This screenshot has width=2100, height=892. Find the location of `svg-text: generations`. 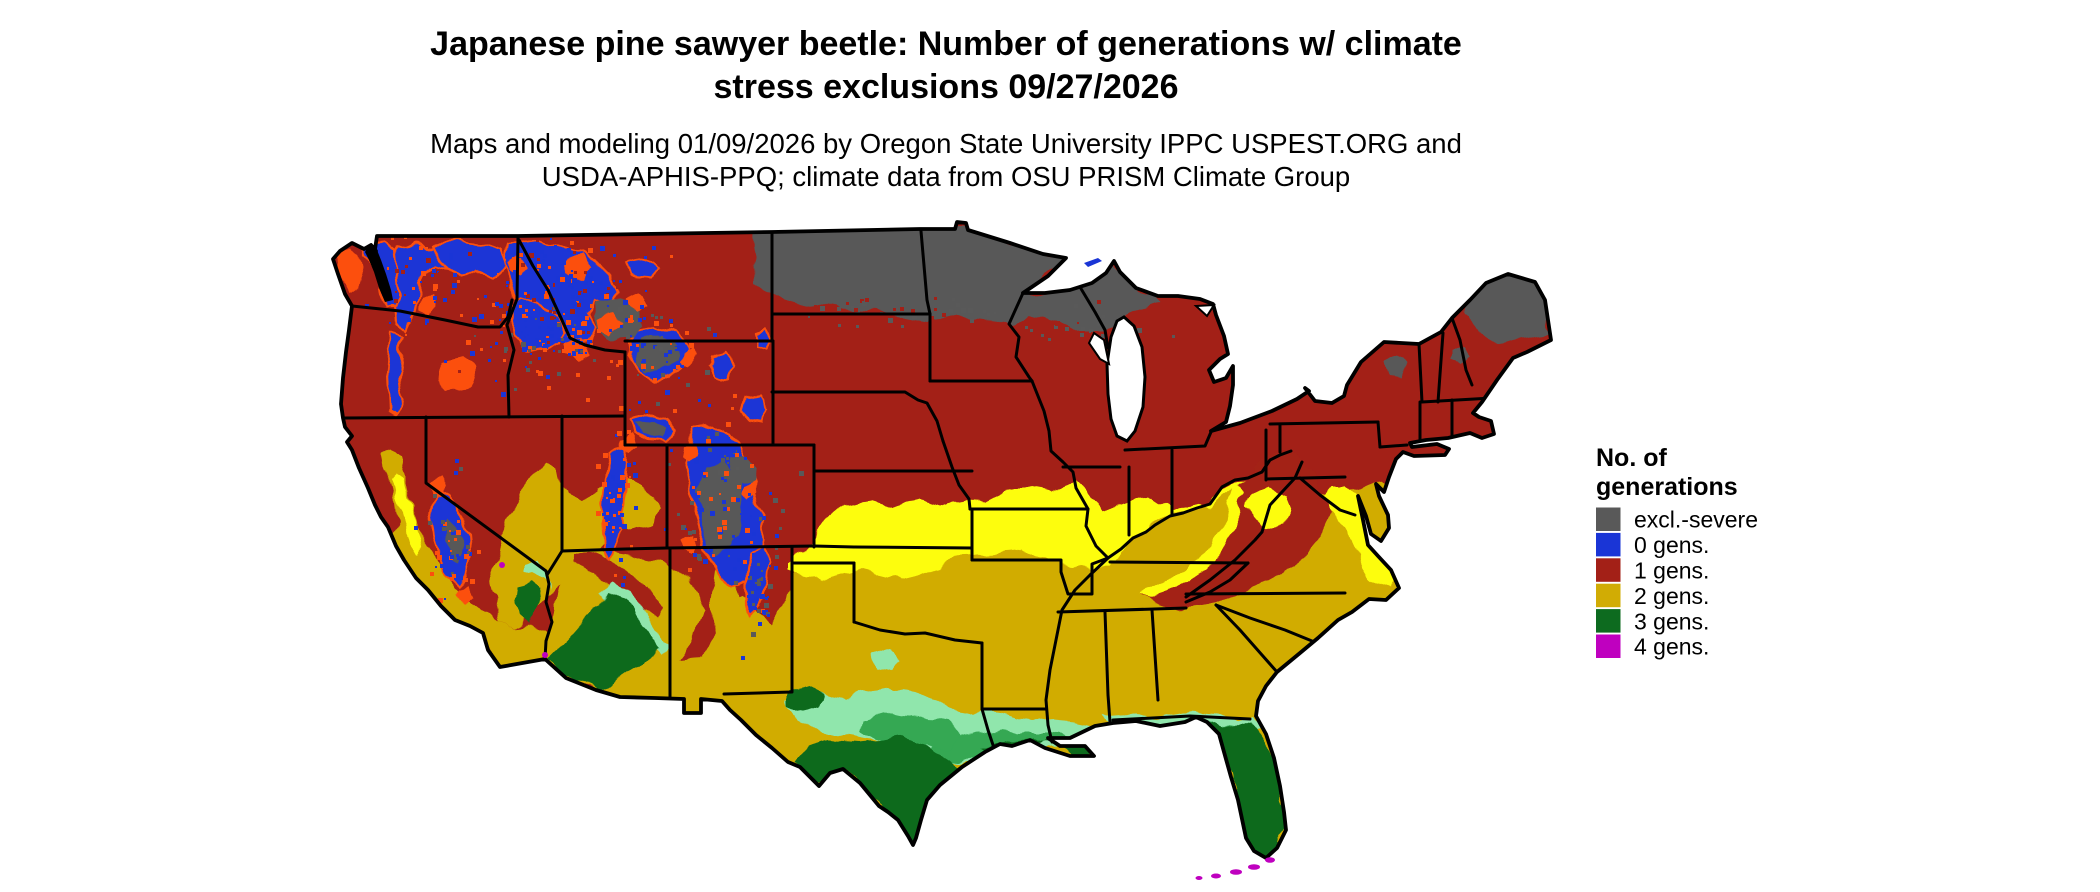

svg-text: generations is located at coordinates (1667, 487).